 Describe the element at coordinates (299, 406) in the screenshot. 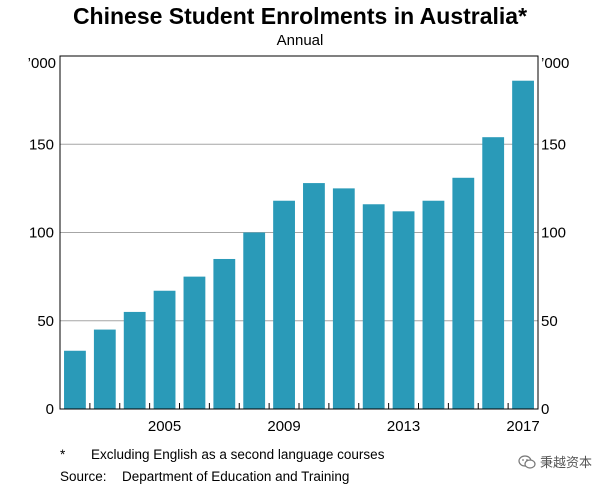

I see `tick-marks` at that location.